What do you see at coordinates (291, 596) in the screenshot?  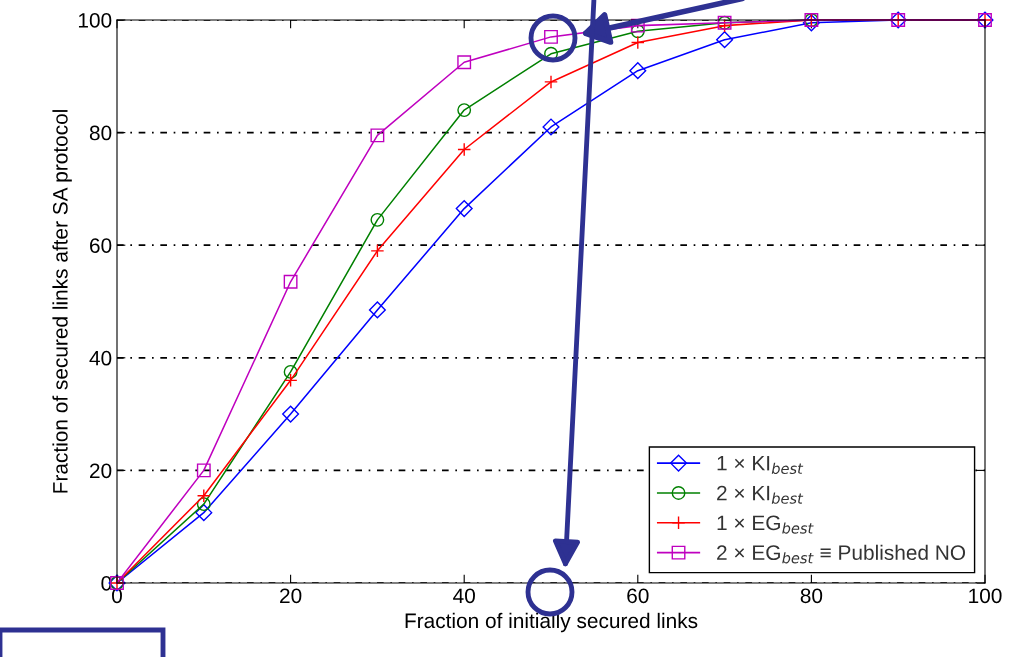 I see `x-tick-label: 20` at bounding box center [291, 596].